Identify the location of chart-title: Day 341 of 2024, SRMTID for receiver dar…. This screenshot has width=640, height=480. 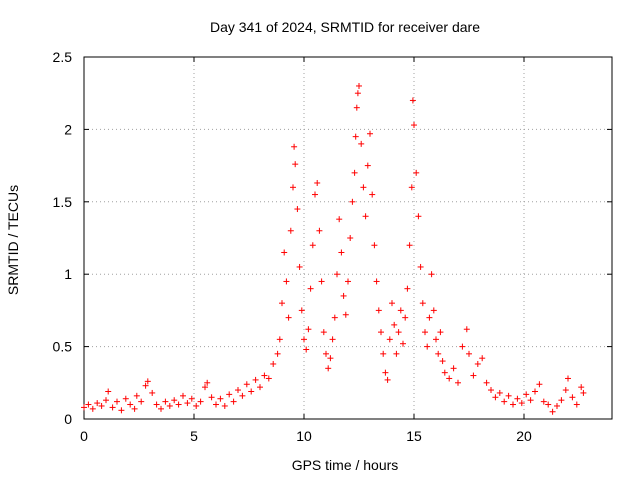
(345, 27).